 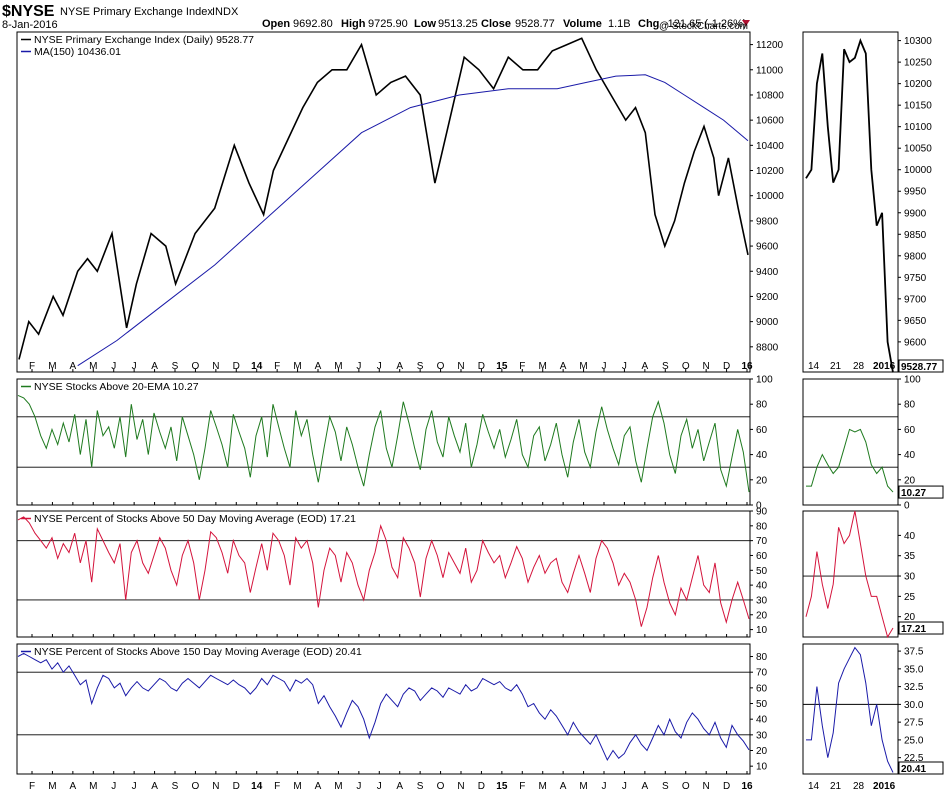 What do you see at coordinates (910, 617) in the screenshot?
I see `zoom-y-tick-label: 20` at bounding box center [910, 617].